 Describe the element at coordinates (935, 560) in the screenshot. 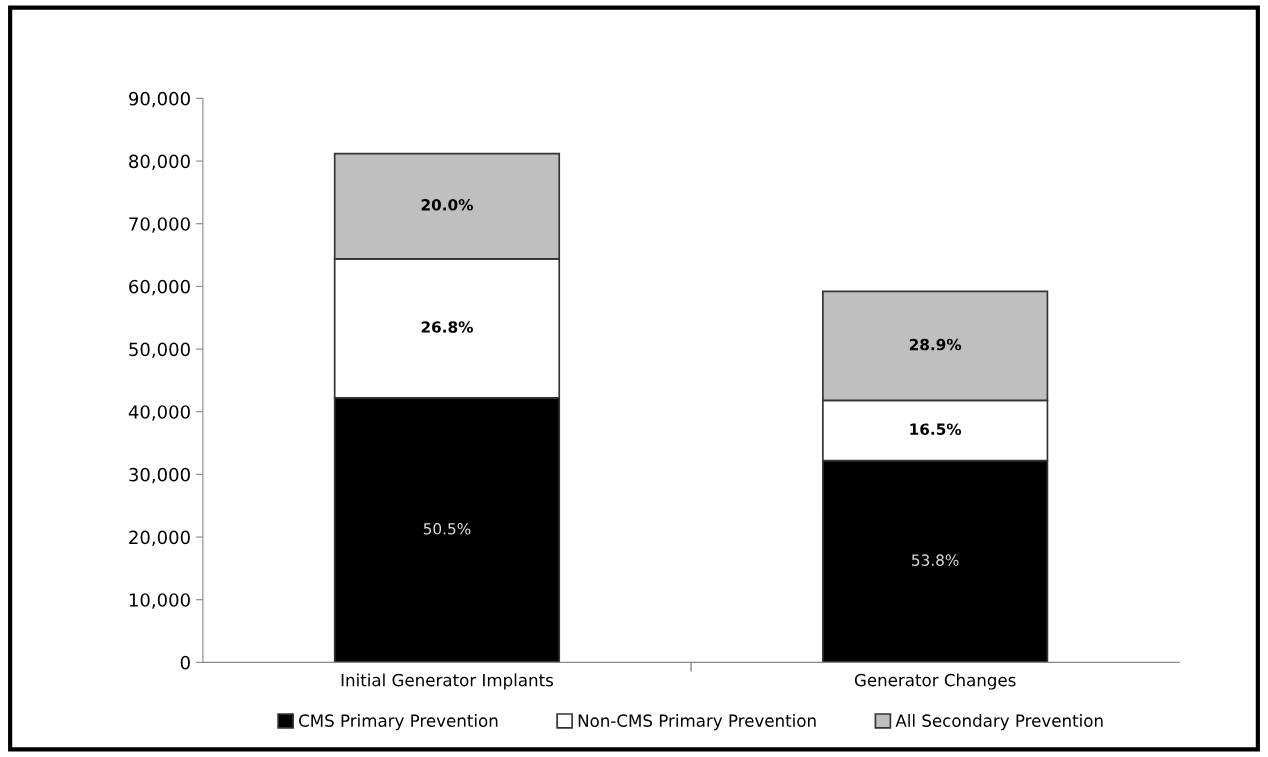

I see `annotation: 53.8%` at that location.